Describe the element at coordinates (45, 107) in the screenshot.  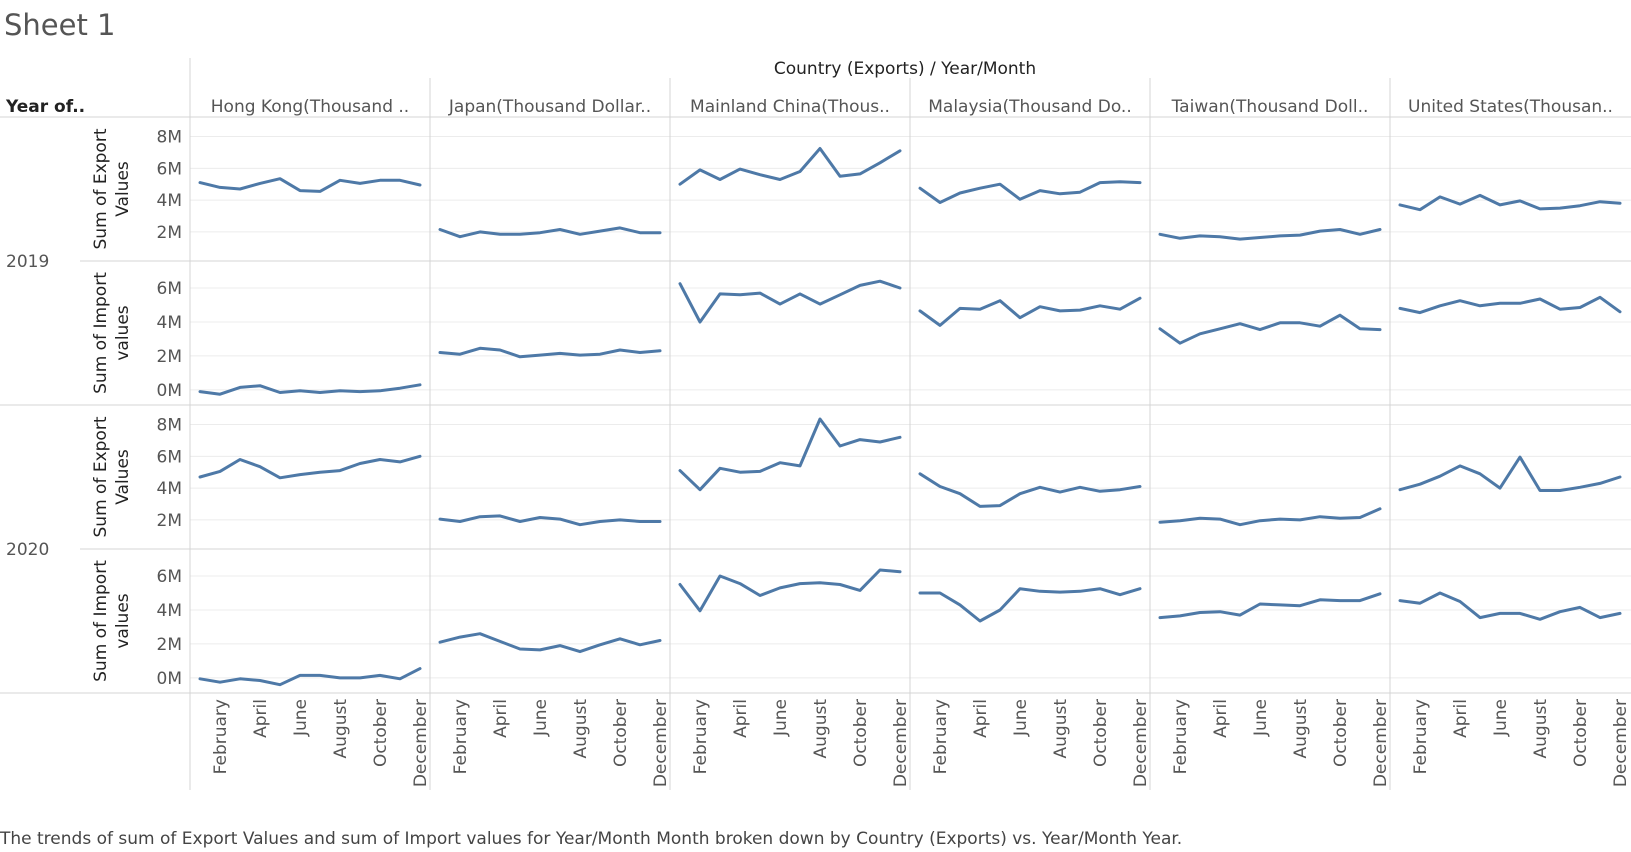
I see `row-header-label: Year of..` at that location.